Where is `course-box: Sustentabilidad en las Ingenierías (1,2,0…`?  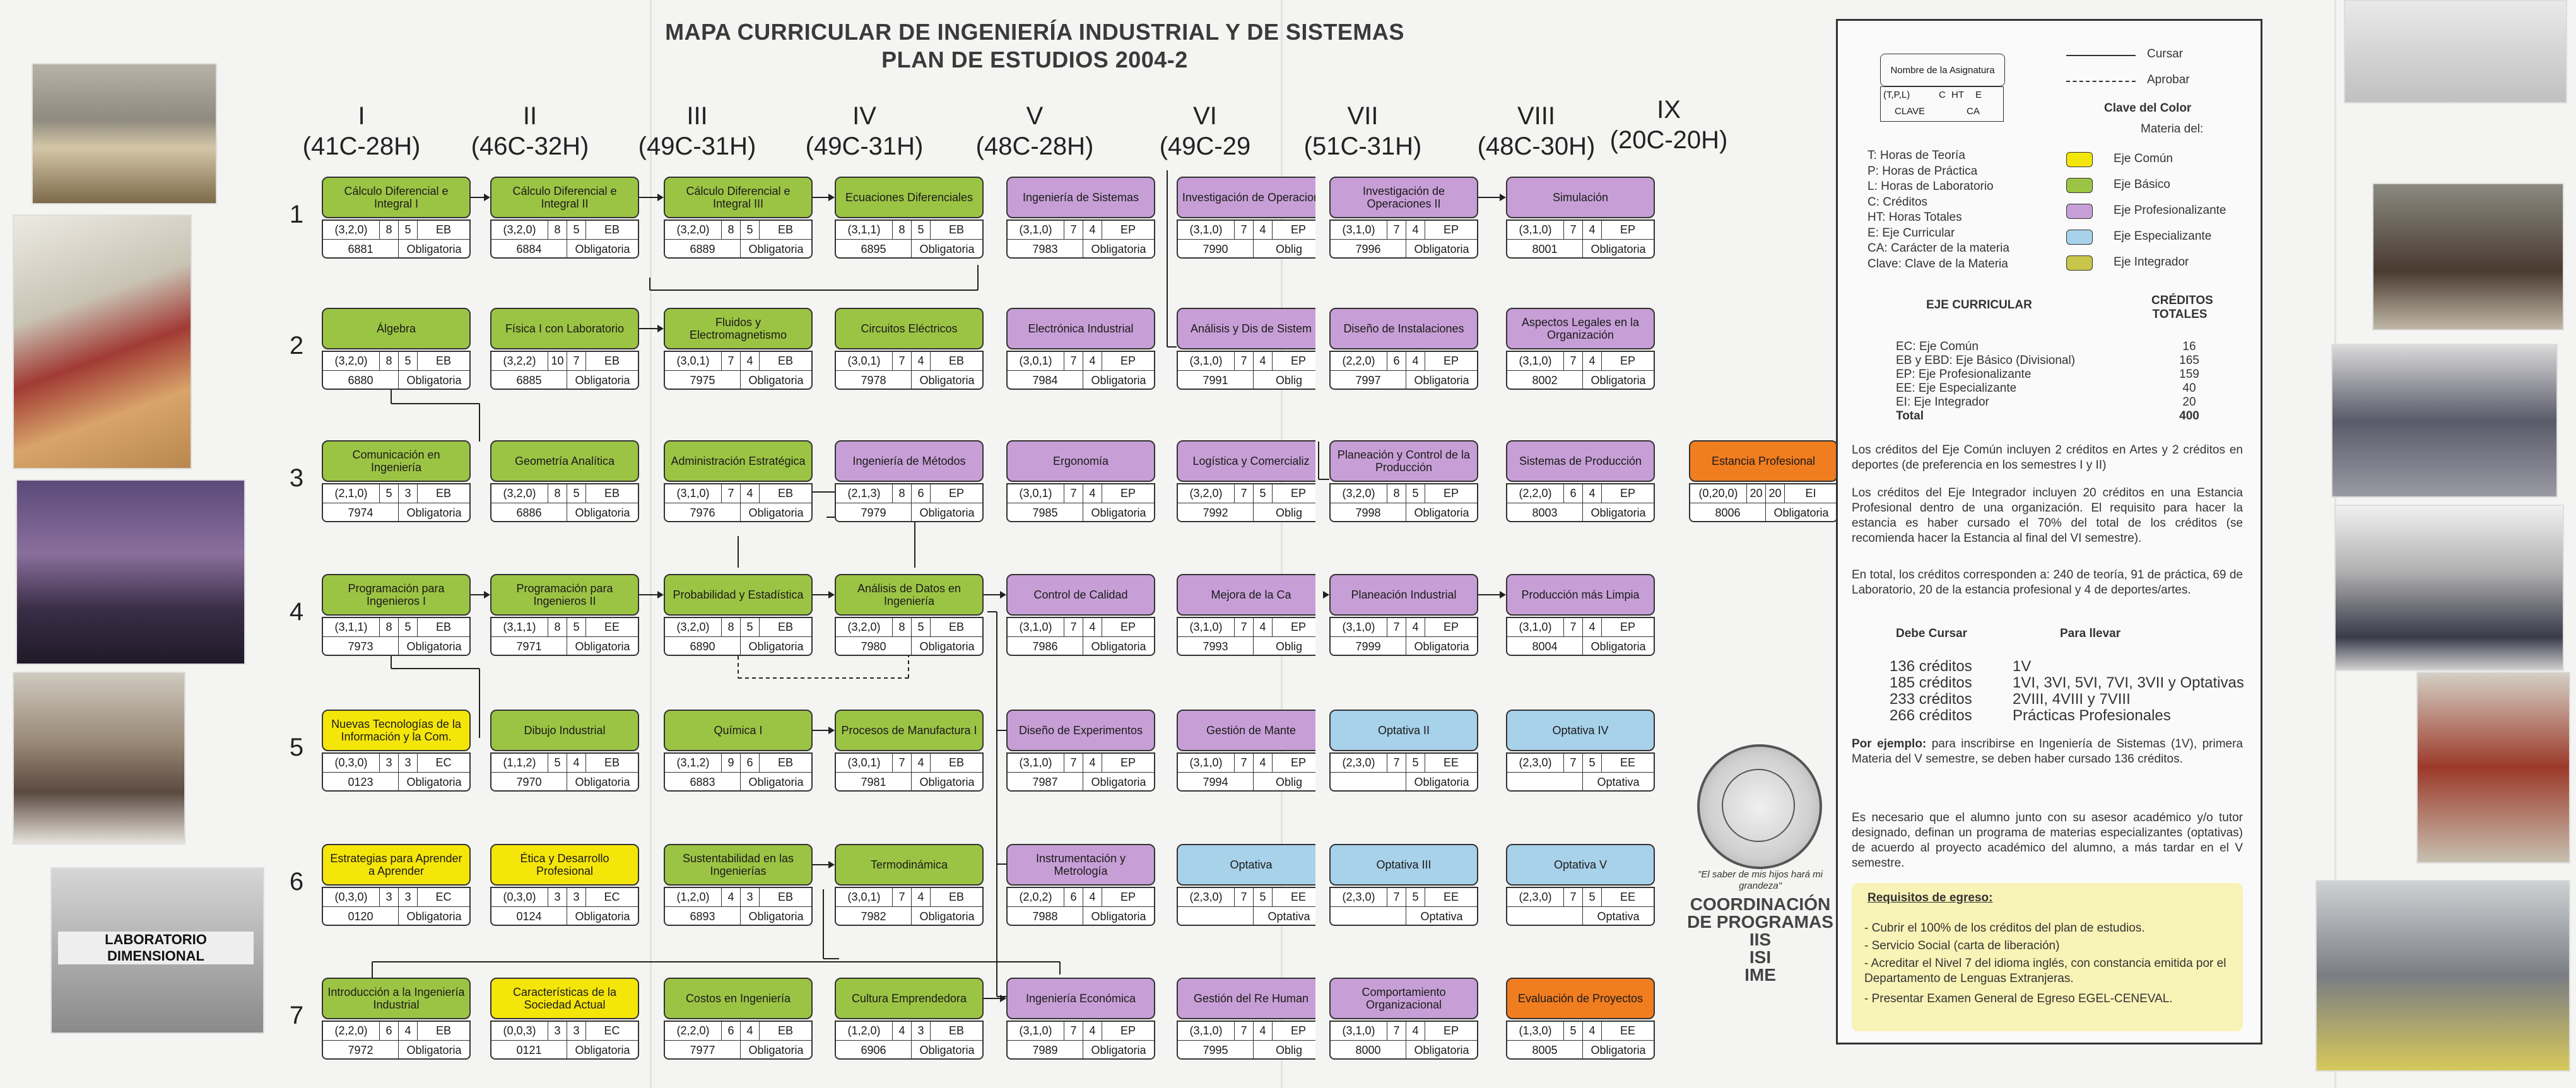
course-box: Sustentabilidad en las Ingenierías (1,2,0… is located at coordinates (739, 885).